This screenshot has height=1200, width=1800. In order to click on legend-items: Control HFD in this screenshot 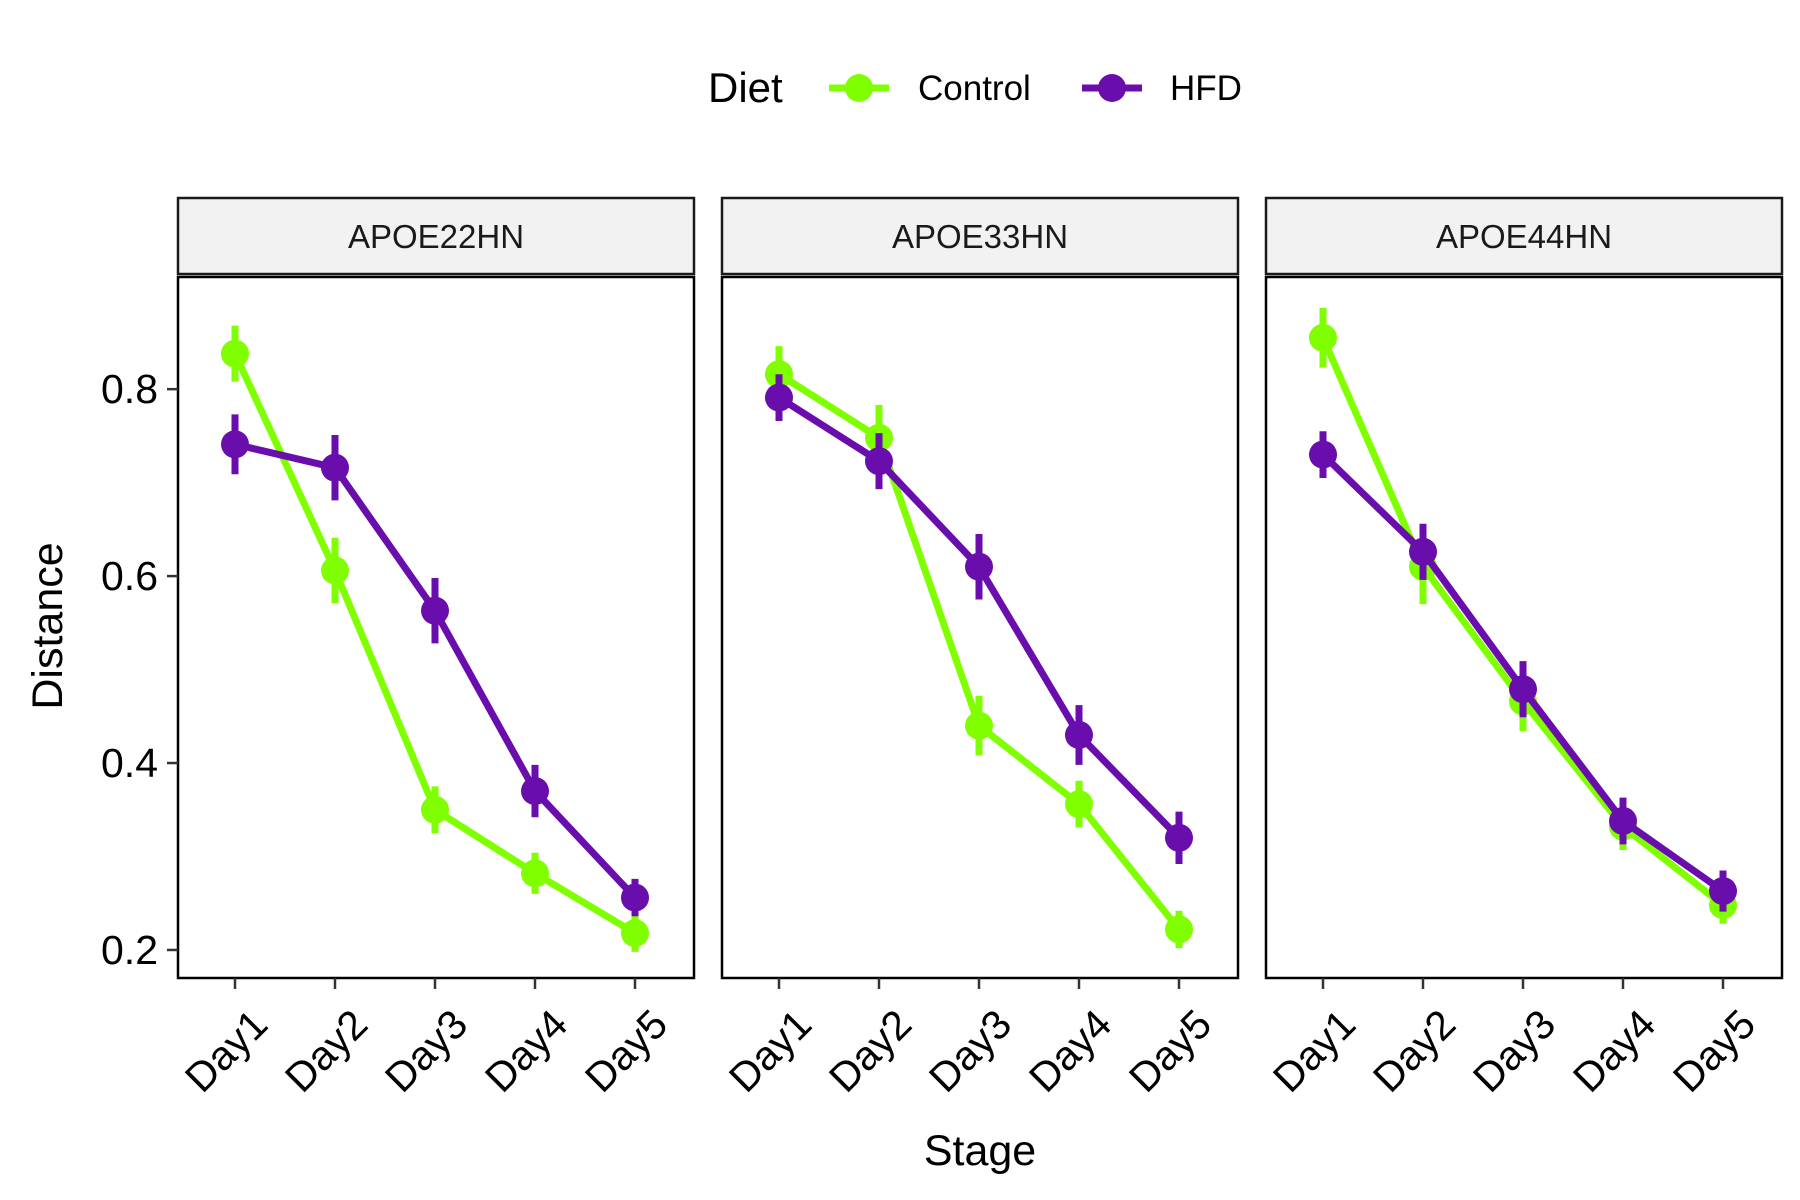, I will do `click(1035, 88)`.